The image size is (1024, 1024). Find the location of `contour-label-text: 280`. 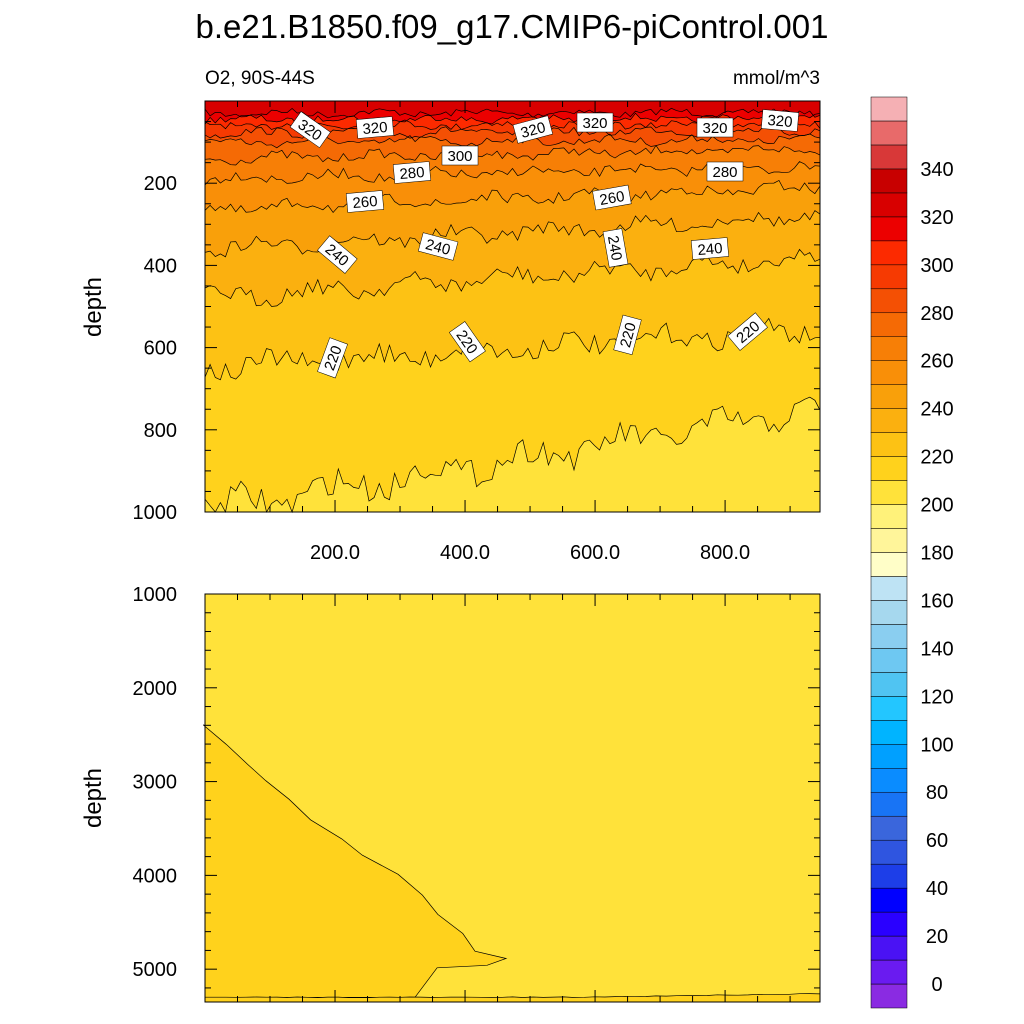

contour-label-text: 280 is located at coordinates (724, 172).